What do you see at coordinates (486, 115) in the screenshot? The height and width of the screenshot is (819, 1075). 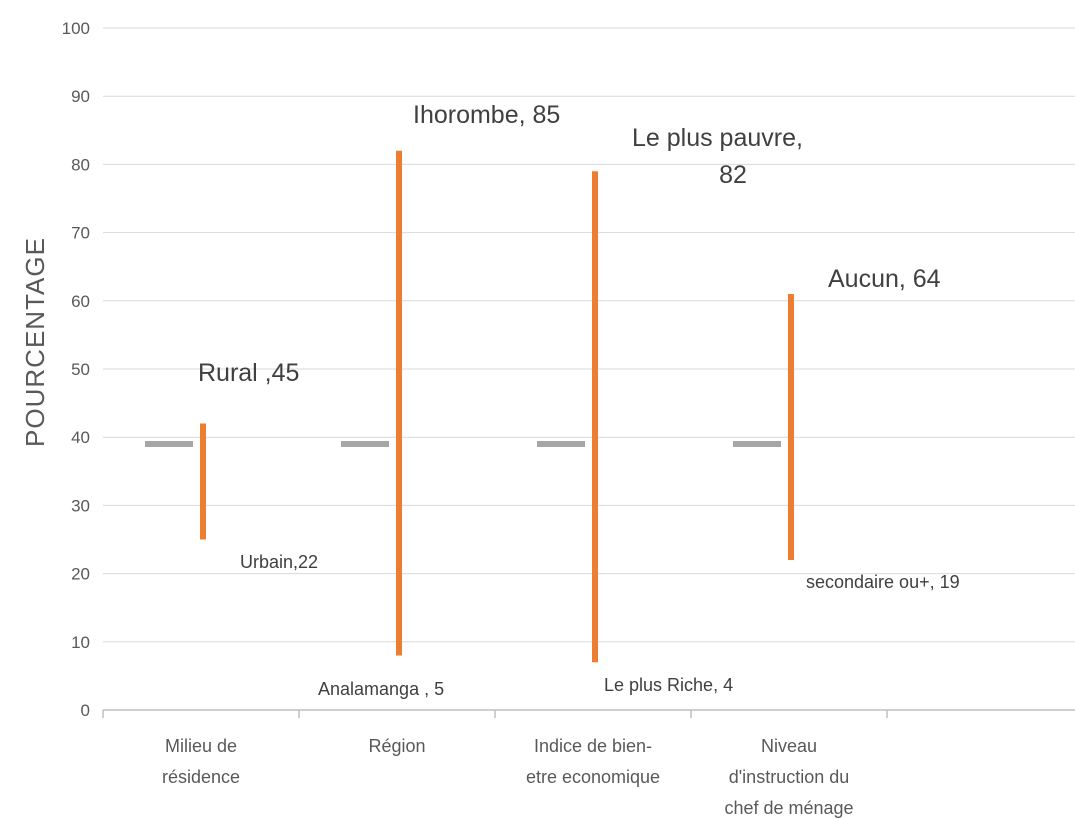 I see `high-value-label: Ihorombe, 85` at bounding box center [486, 115].